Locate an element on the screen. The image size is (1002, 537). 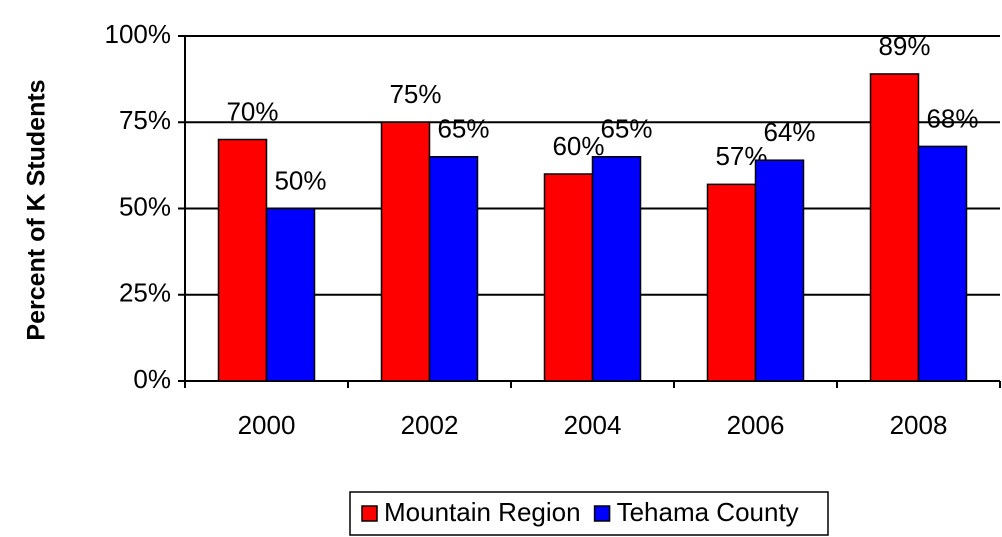
y-tick-label: 100% is located at coordinates (138, 34).